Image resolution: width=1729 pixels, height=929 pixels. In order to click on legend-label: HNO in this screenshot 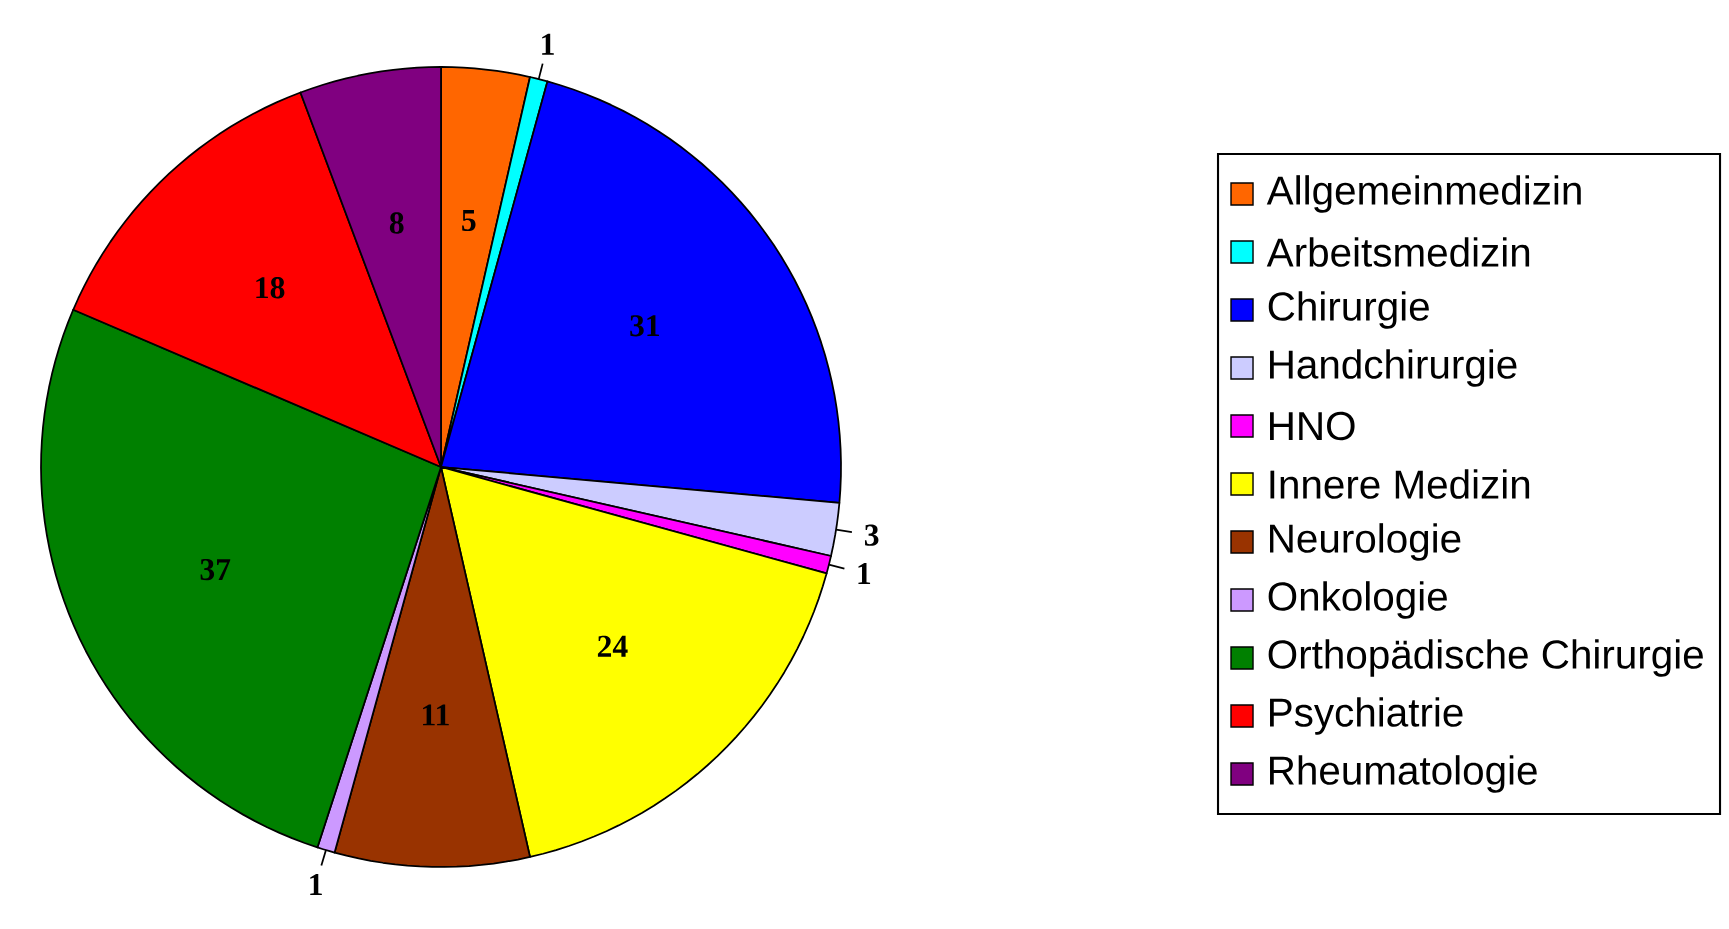, I will do `click(1312, 426)`.